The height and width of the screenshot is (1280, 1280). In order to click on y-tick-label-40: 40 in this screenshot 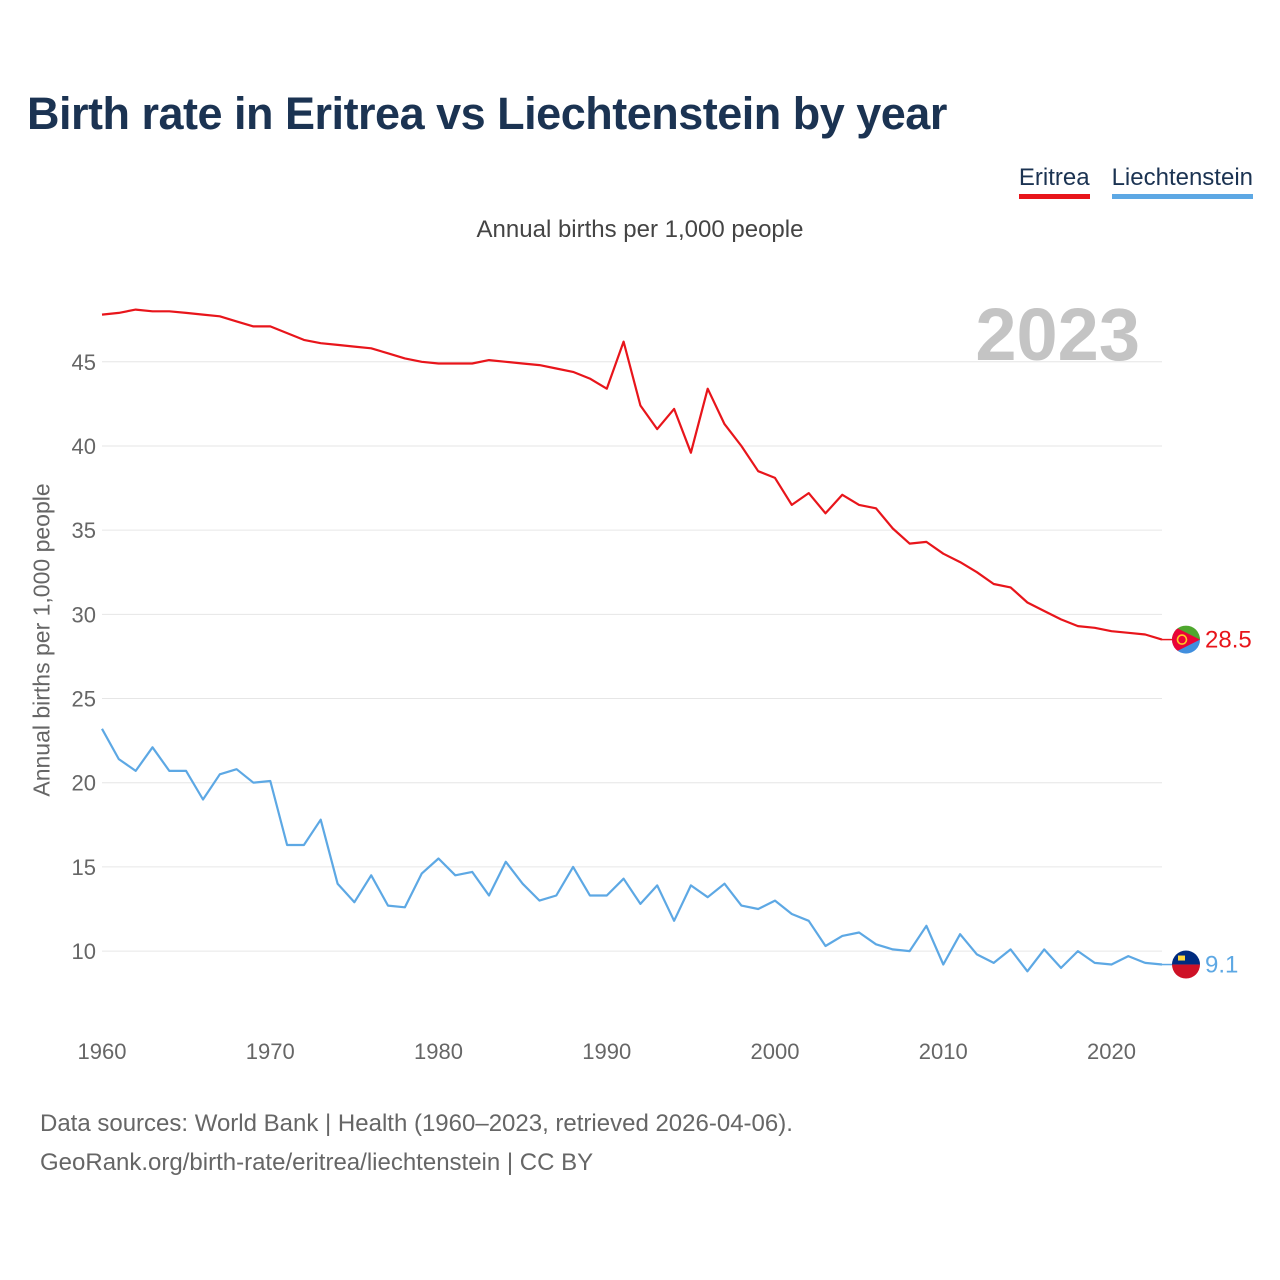, I will do `click(84, 446)`.